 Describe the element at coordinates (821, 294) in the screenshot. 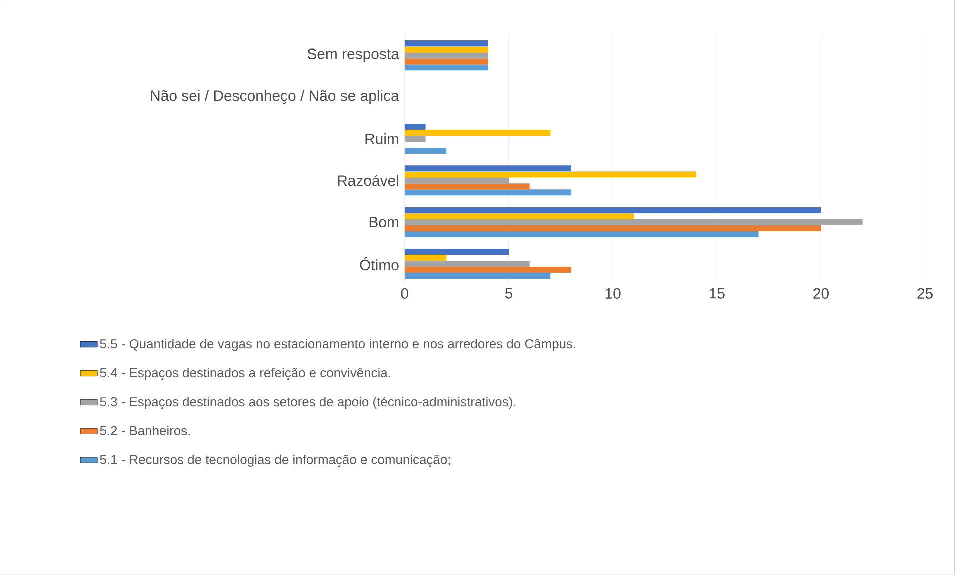

I see `x-tick-label: 20` at that location.